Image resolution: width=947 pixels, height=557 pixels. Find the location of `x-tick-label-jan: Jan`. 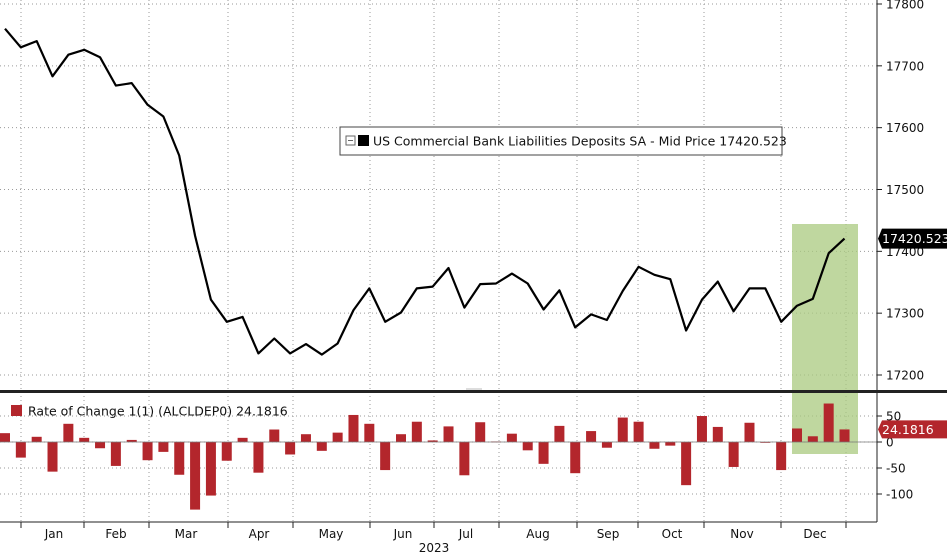

x-tick-label-jan: Jan is located at coordinates (54, 534).